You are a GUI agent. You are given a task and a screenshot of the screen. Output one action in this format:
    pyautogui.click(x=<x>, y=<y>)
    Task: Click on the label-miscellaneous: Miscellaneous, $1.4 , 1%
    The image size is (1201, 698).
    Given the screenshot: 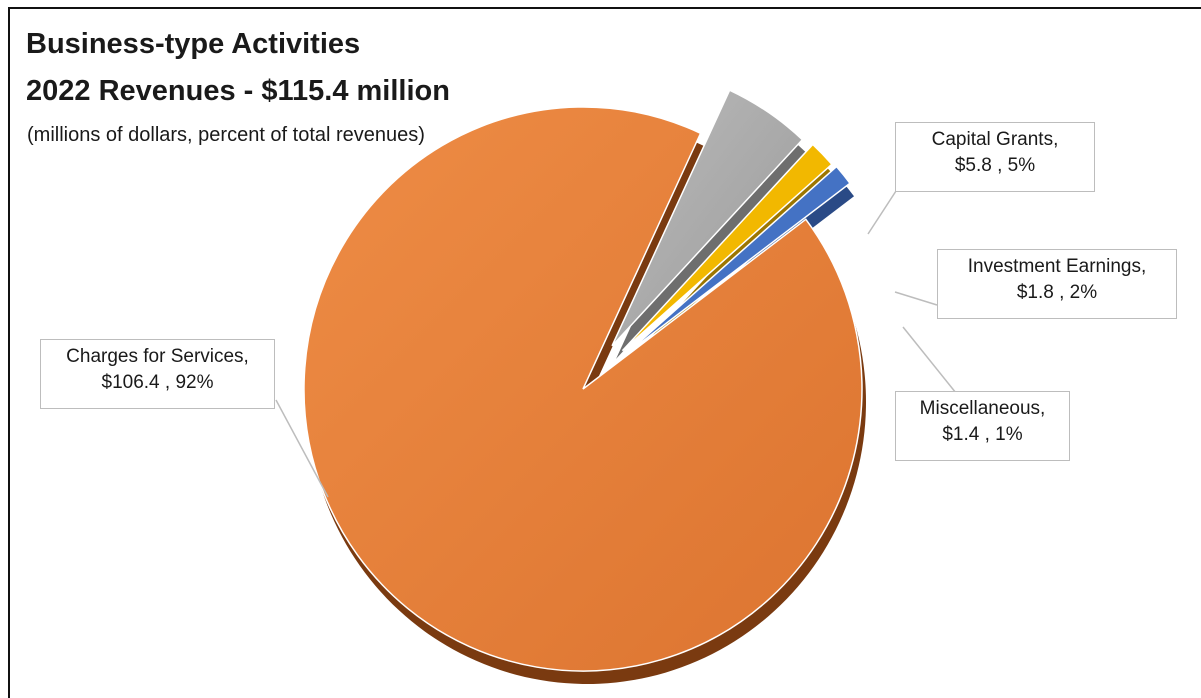 What is the action you would take?
    pyautogui.click(x=982, y=426)
    